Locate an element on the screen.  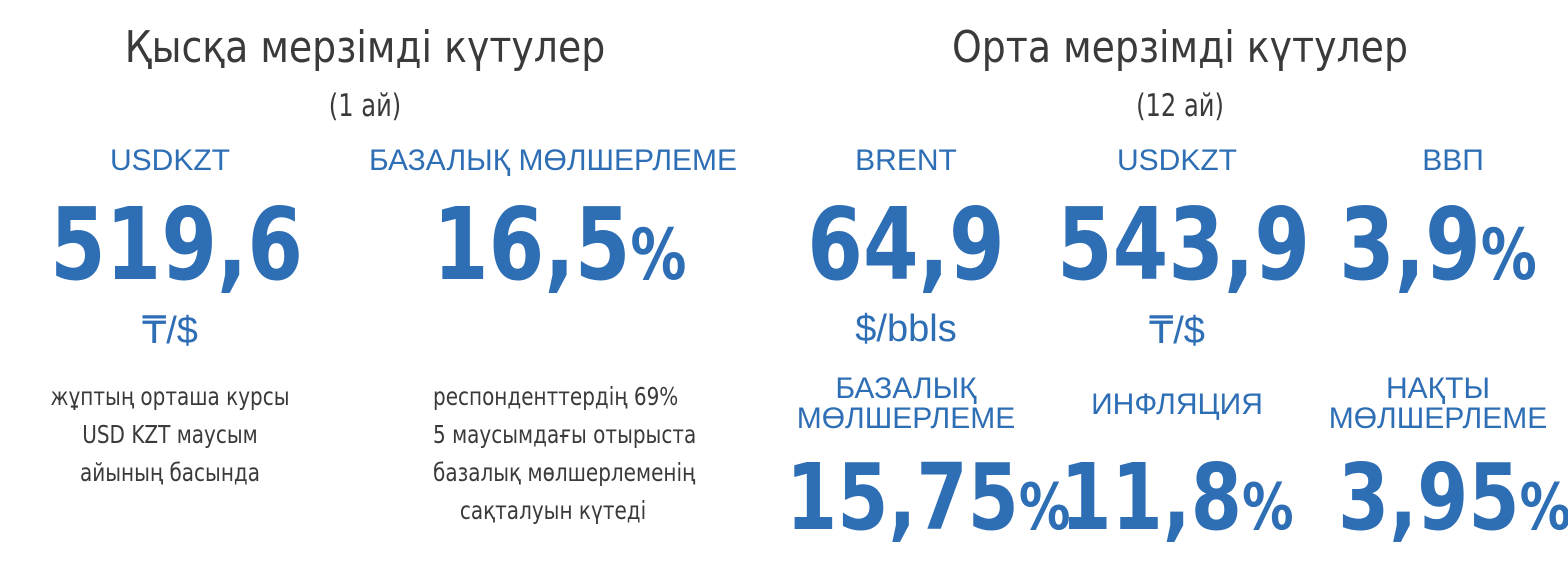
short-usdkzt-unit: ₸/$ is located at coordinates (170, 331).